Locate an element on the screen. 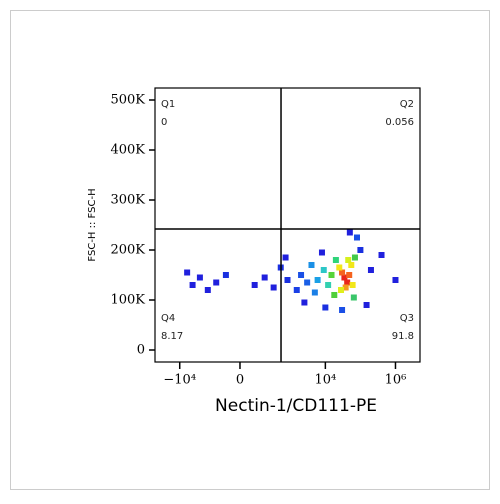 This screenshot has width=500, height=504. y-tick-label: 400K is located at coordinates (127, 150).